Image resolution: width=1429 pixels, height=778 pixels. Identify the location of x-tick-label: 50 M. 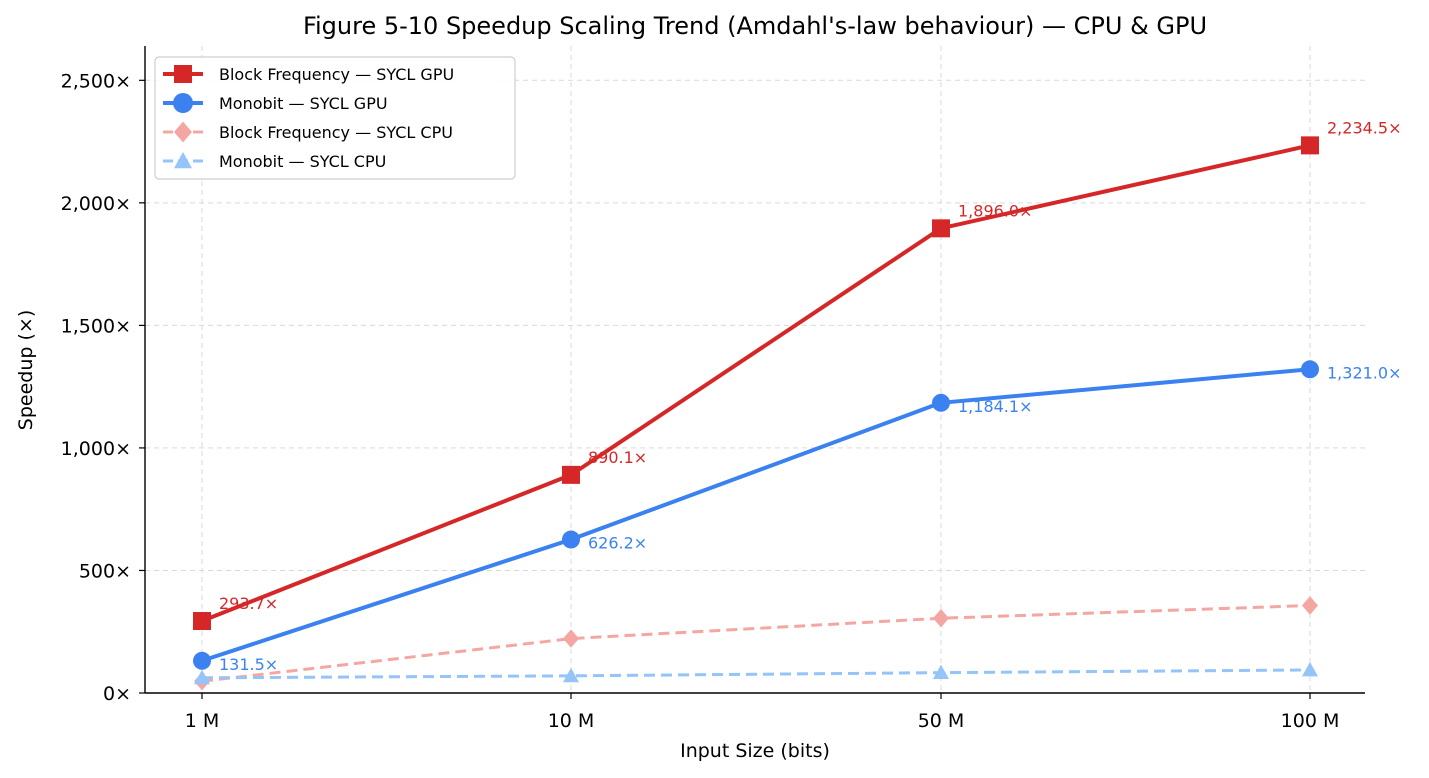
(941, 721).